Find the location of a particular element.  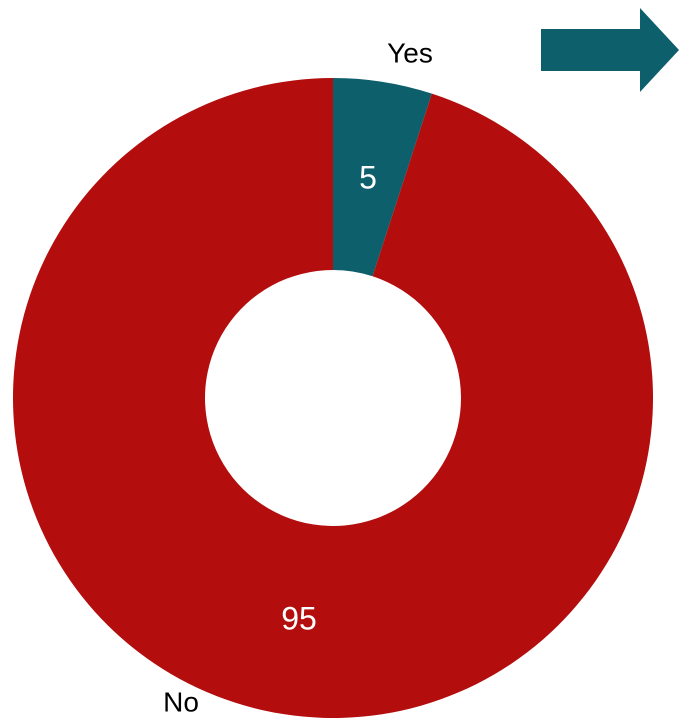

category-label-yes: Yes is located at coordinates (410, 52).